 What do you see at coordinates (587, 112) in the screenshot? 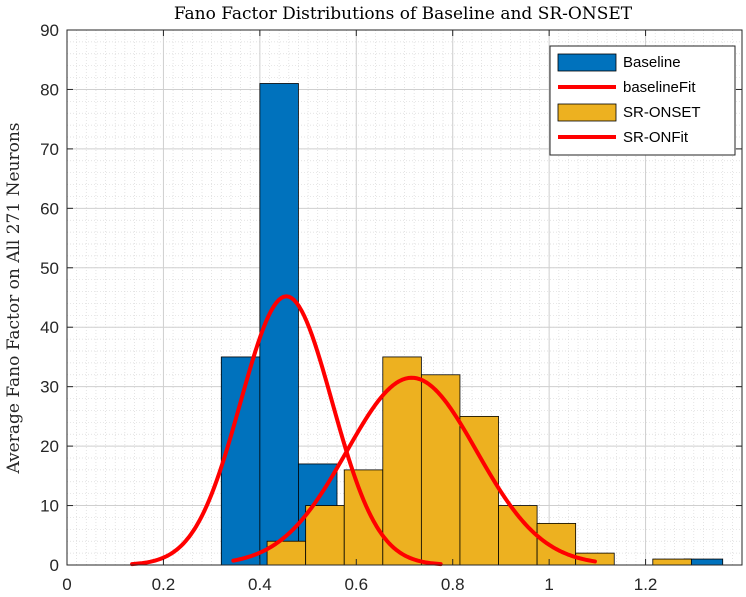
I see `legend-swatch-sr-onset` at bounding box center [587, 112].